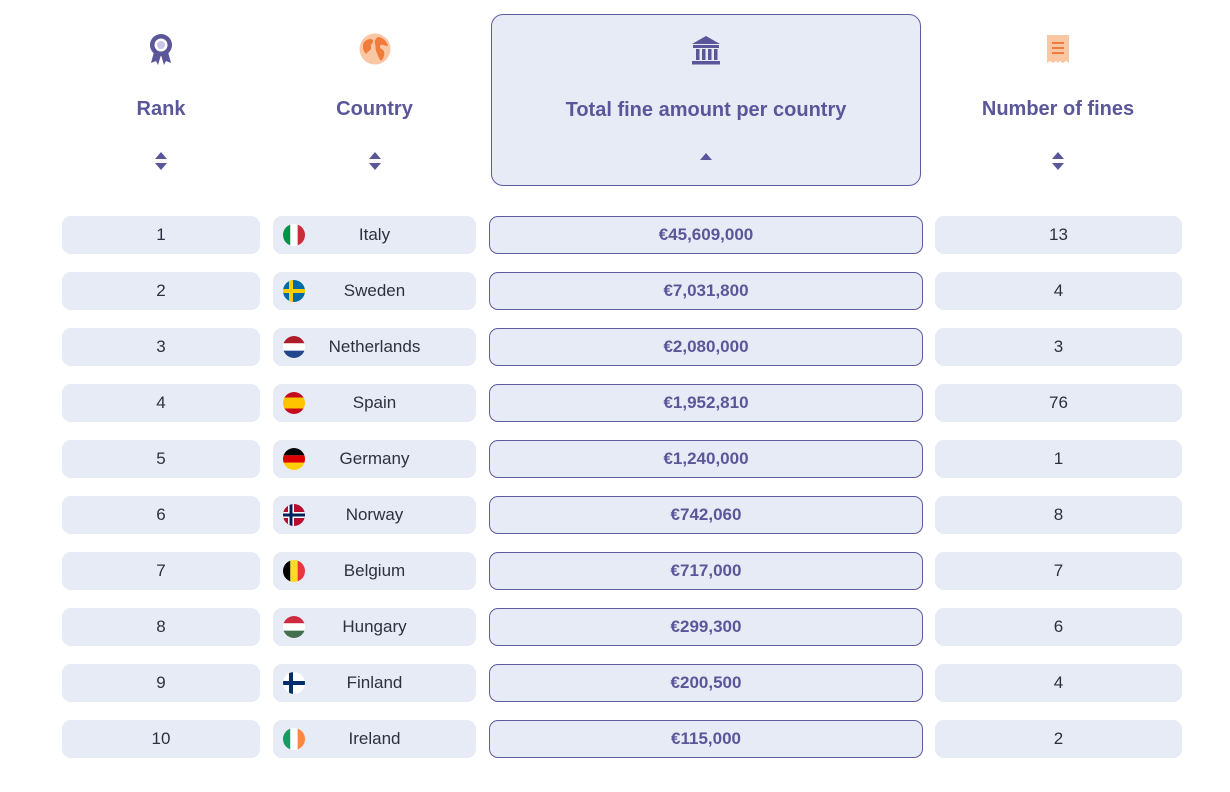 The width and height of the screenshot is (1230, 792). I want to click on country-name: Finland, so click(374, 682).